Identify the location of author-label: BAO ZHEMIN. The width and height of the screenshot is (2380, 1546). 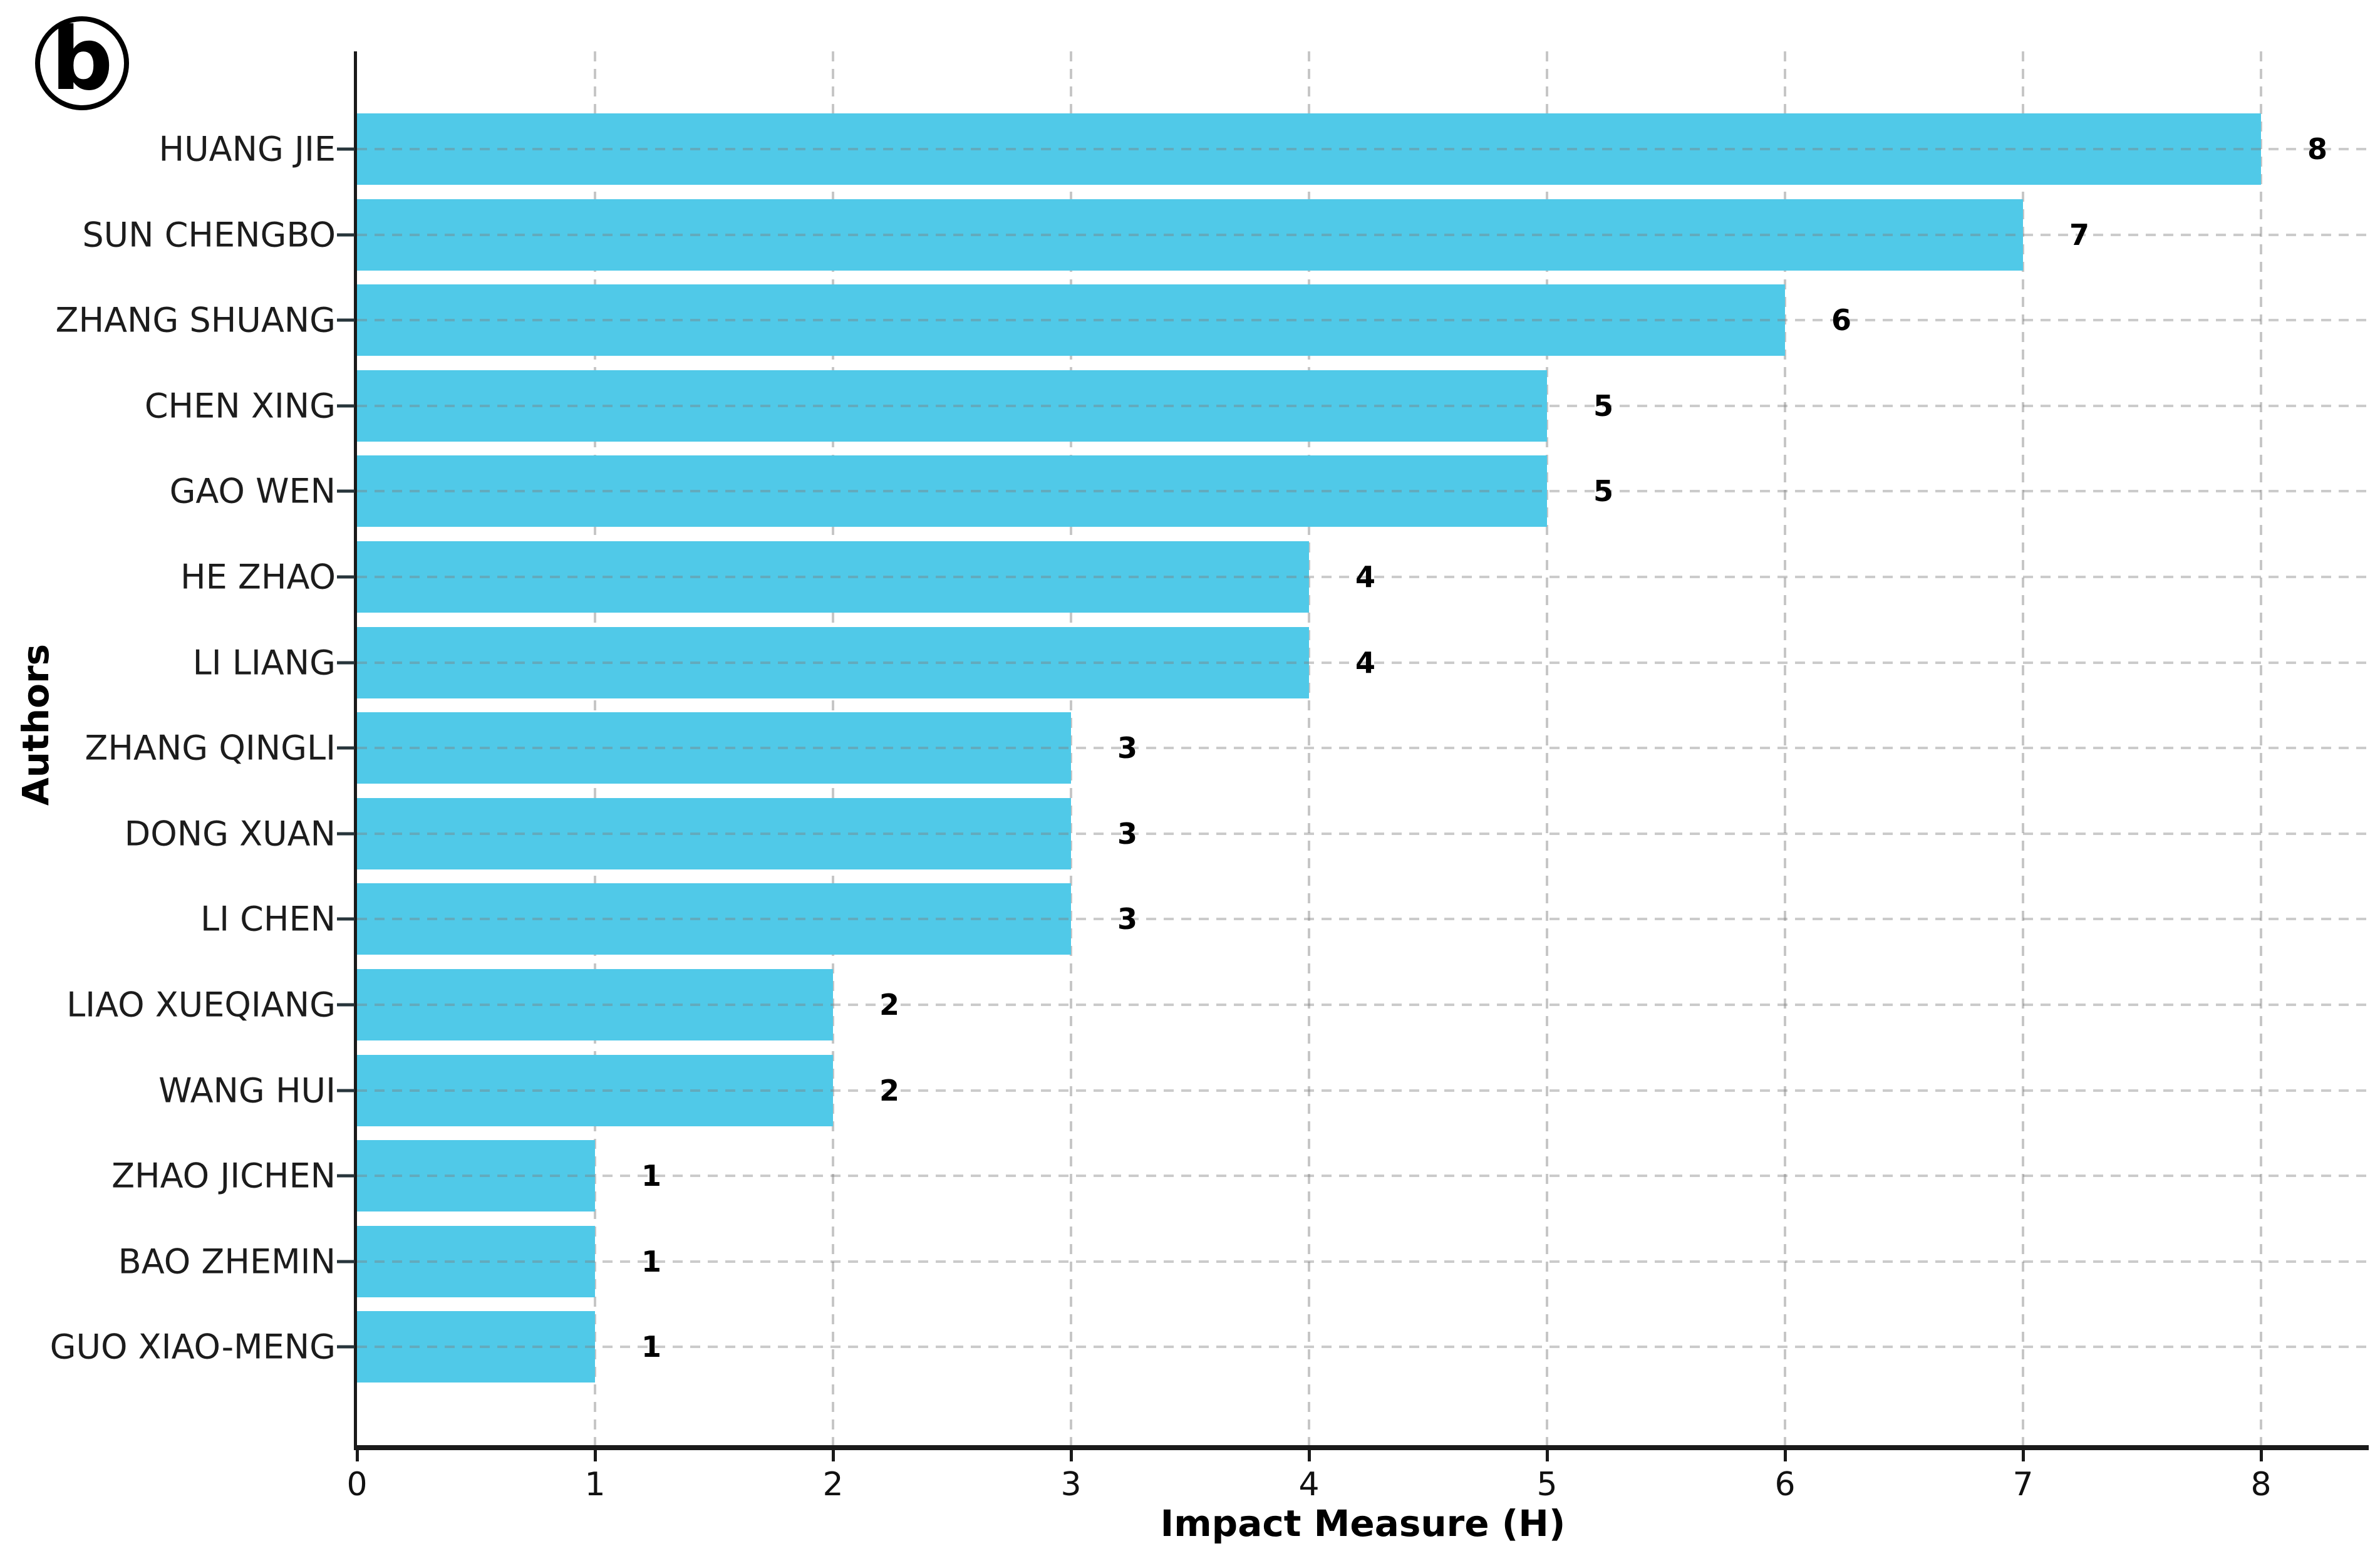
(227, 1262).